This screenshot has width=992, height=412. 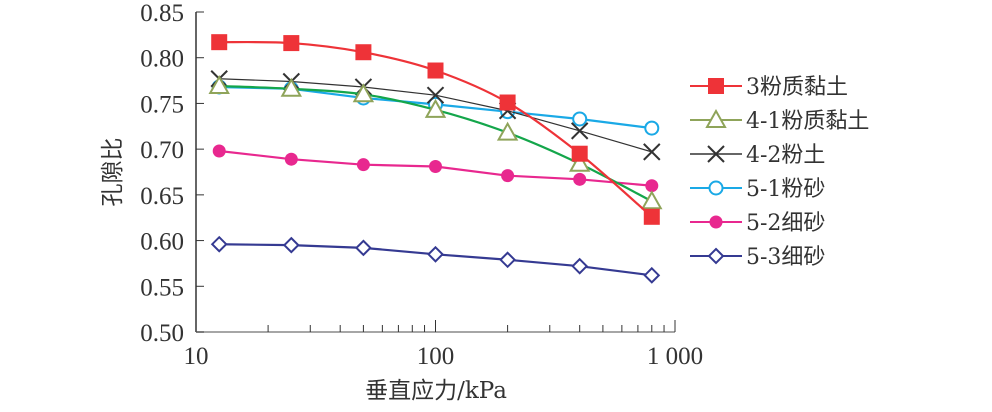 I want to click on x-axis-title: 垂直应力/kPa, so click(x=436, y=391).